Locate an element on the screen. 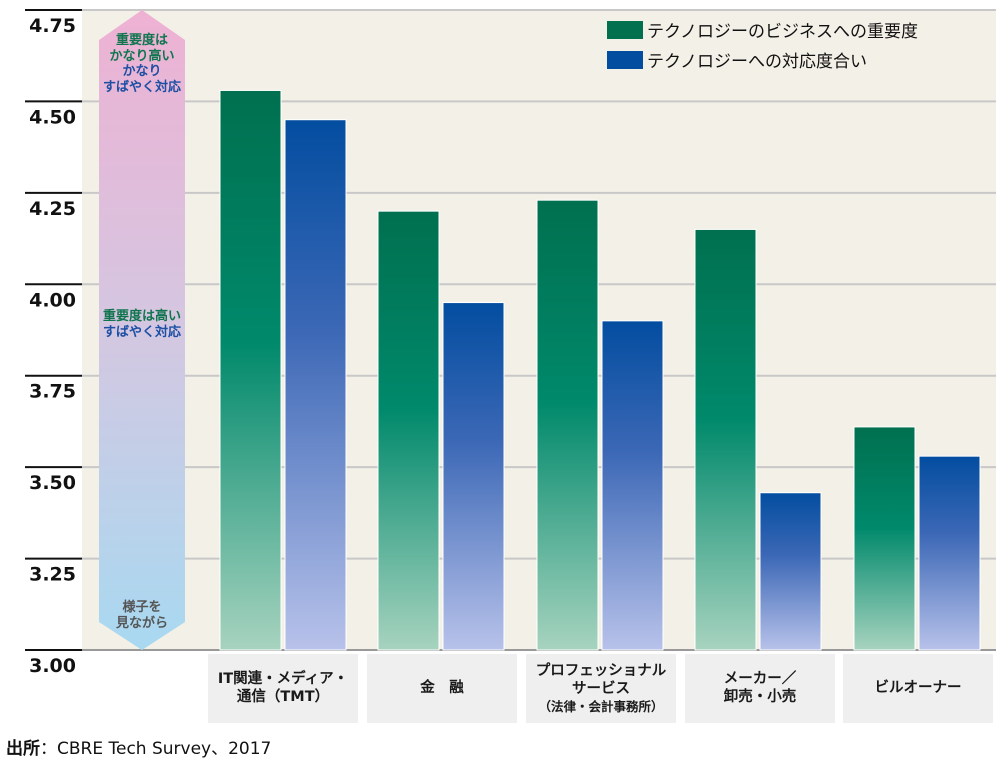 The image size is (996, 760). y-tick-label: 4.75 is located at coordinates (52, 26).